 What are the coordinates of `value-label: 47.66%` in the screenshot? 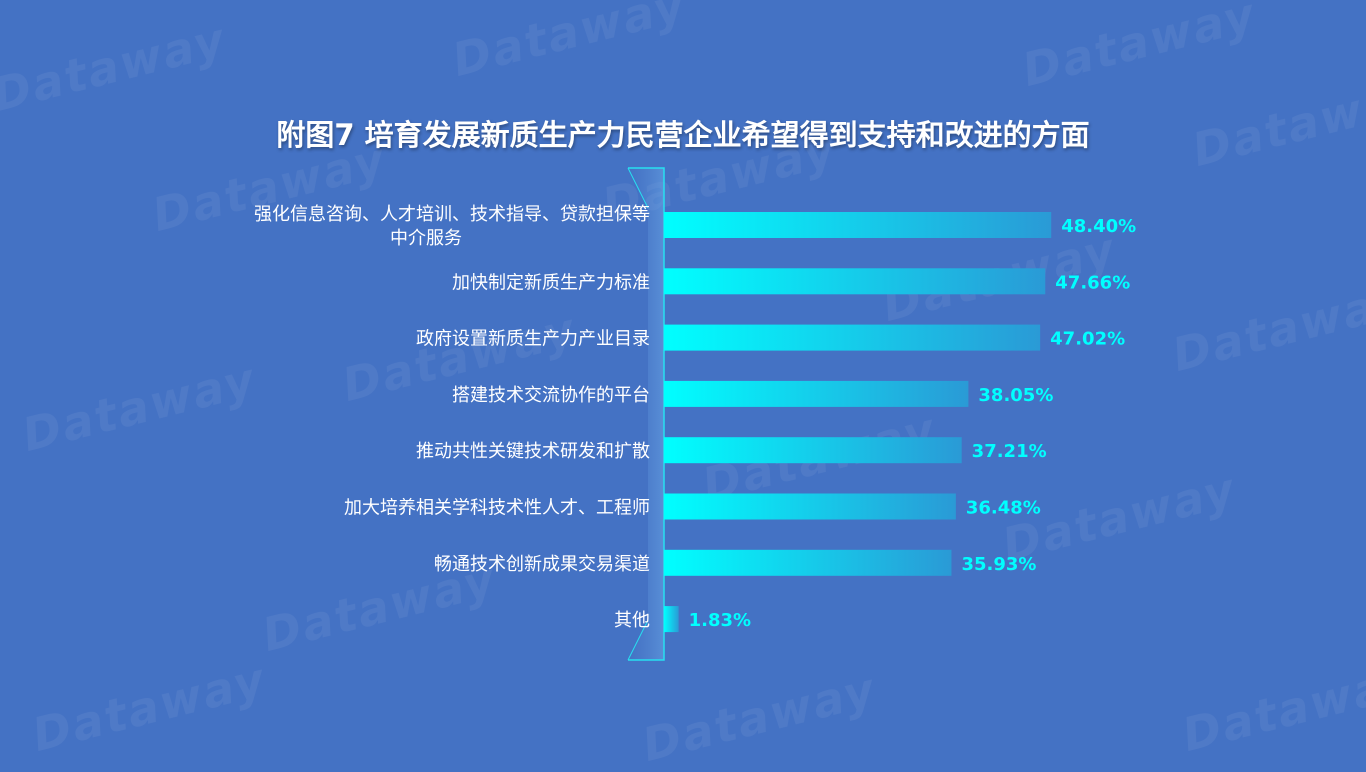 It's located at (1092, 282).